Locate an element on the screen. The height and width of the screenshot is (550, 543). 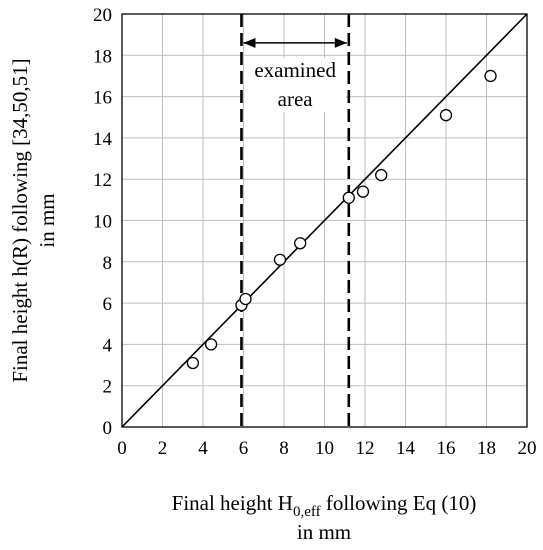
x-tick-label: 16 is located at coordinates (446, 448).